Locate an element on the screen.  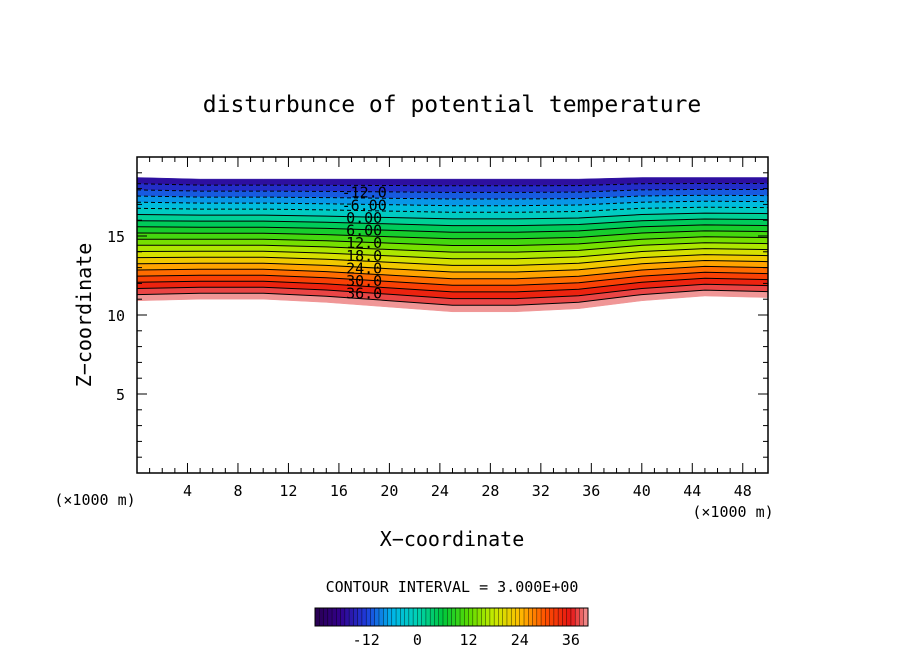
colorbar-tick-label: -12 is located at coordinates (366, 640).